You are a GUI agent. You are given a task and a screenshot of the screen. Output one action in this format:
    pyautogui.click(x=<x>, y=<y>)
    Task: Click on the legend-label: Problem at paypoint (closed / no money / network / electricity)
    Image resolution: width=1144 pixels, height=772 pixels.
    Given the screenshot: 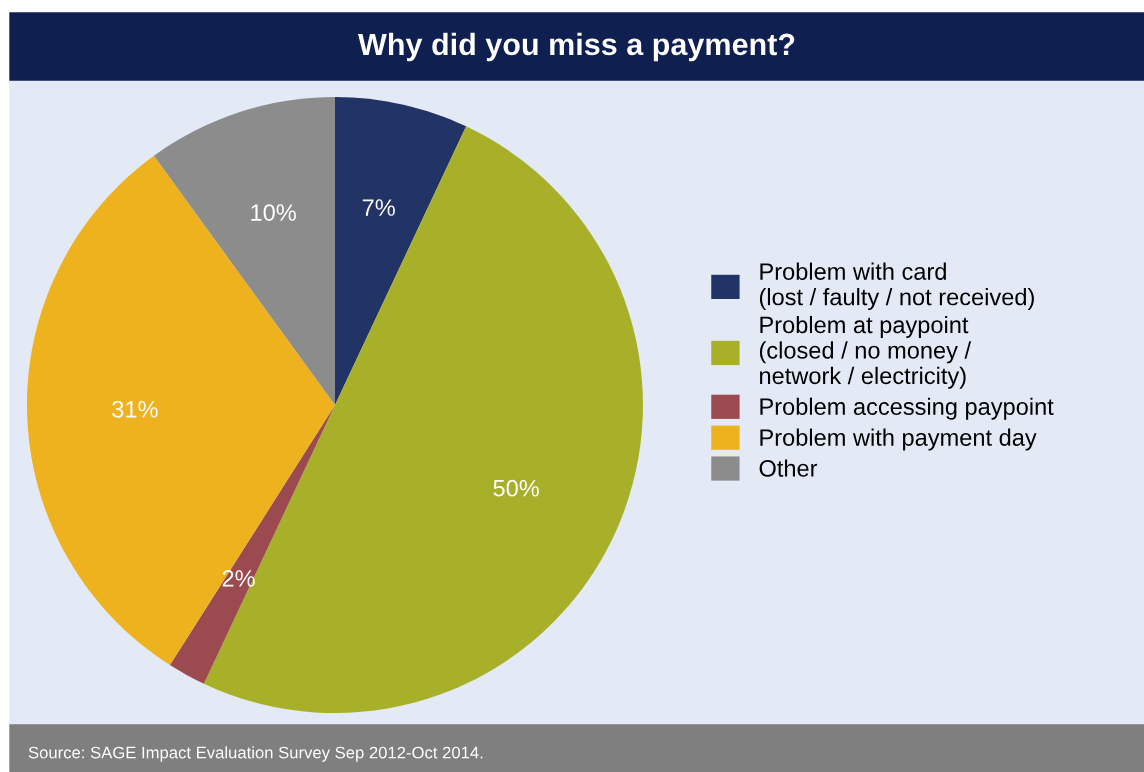 What is the action you would take?
    pyautogui.click(x=865, y=352)
    